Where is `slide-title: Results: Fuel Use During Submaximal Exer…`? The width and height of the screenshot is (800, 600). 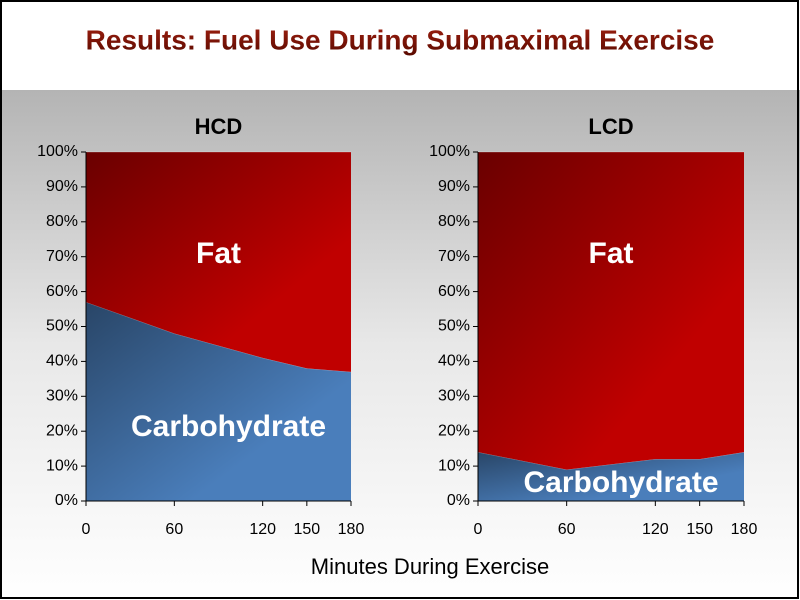
slide-title: Results: Fuel Use During Submaximal Exer… is located at coordinates (400, 39).